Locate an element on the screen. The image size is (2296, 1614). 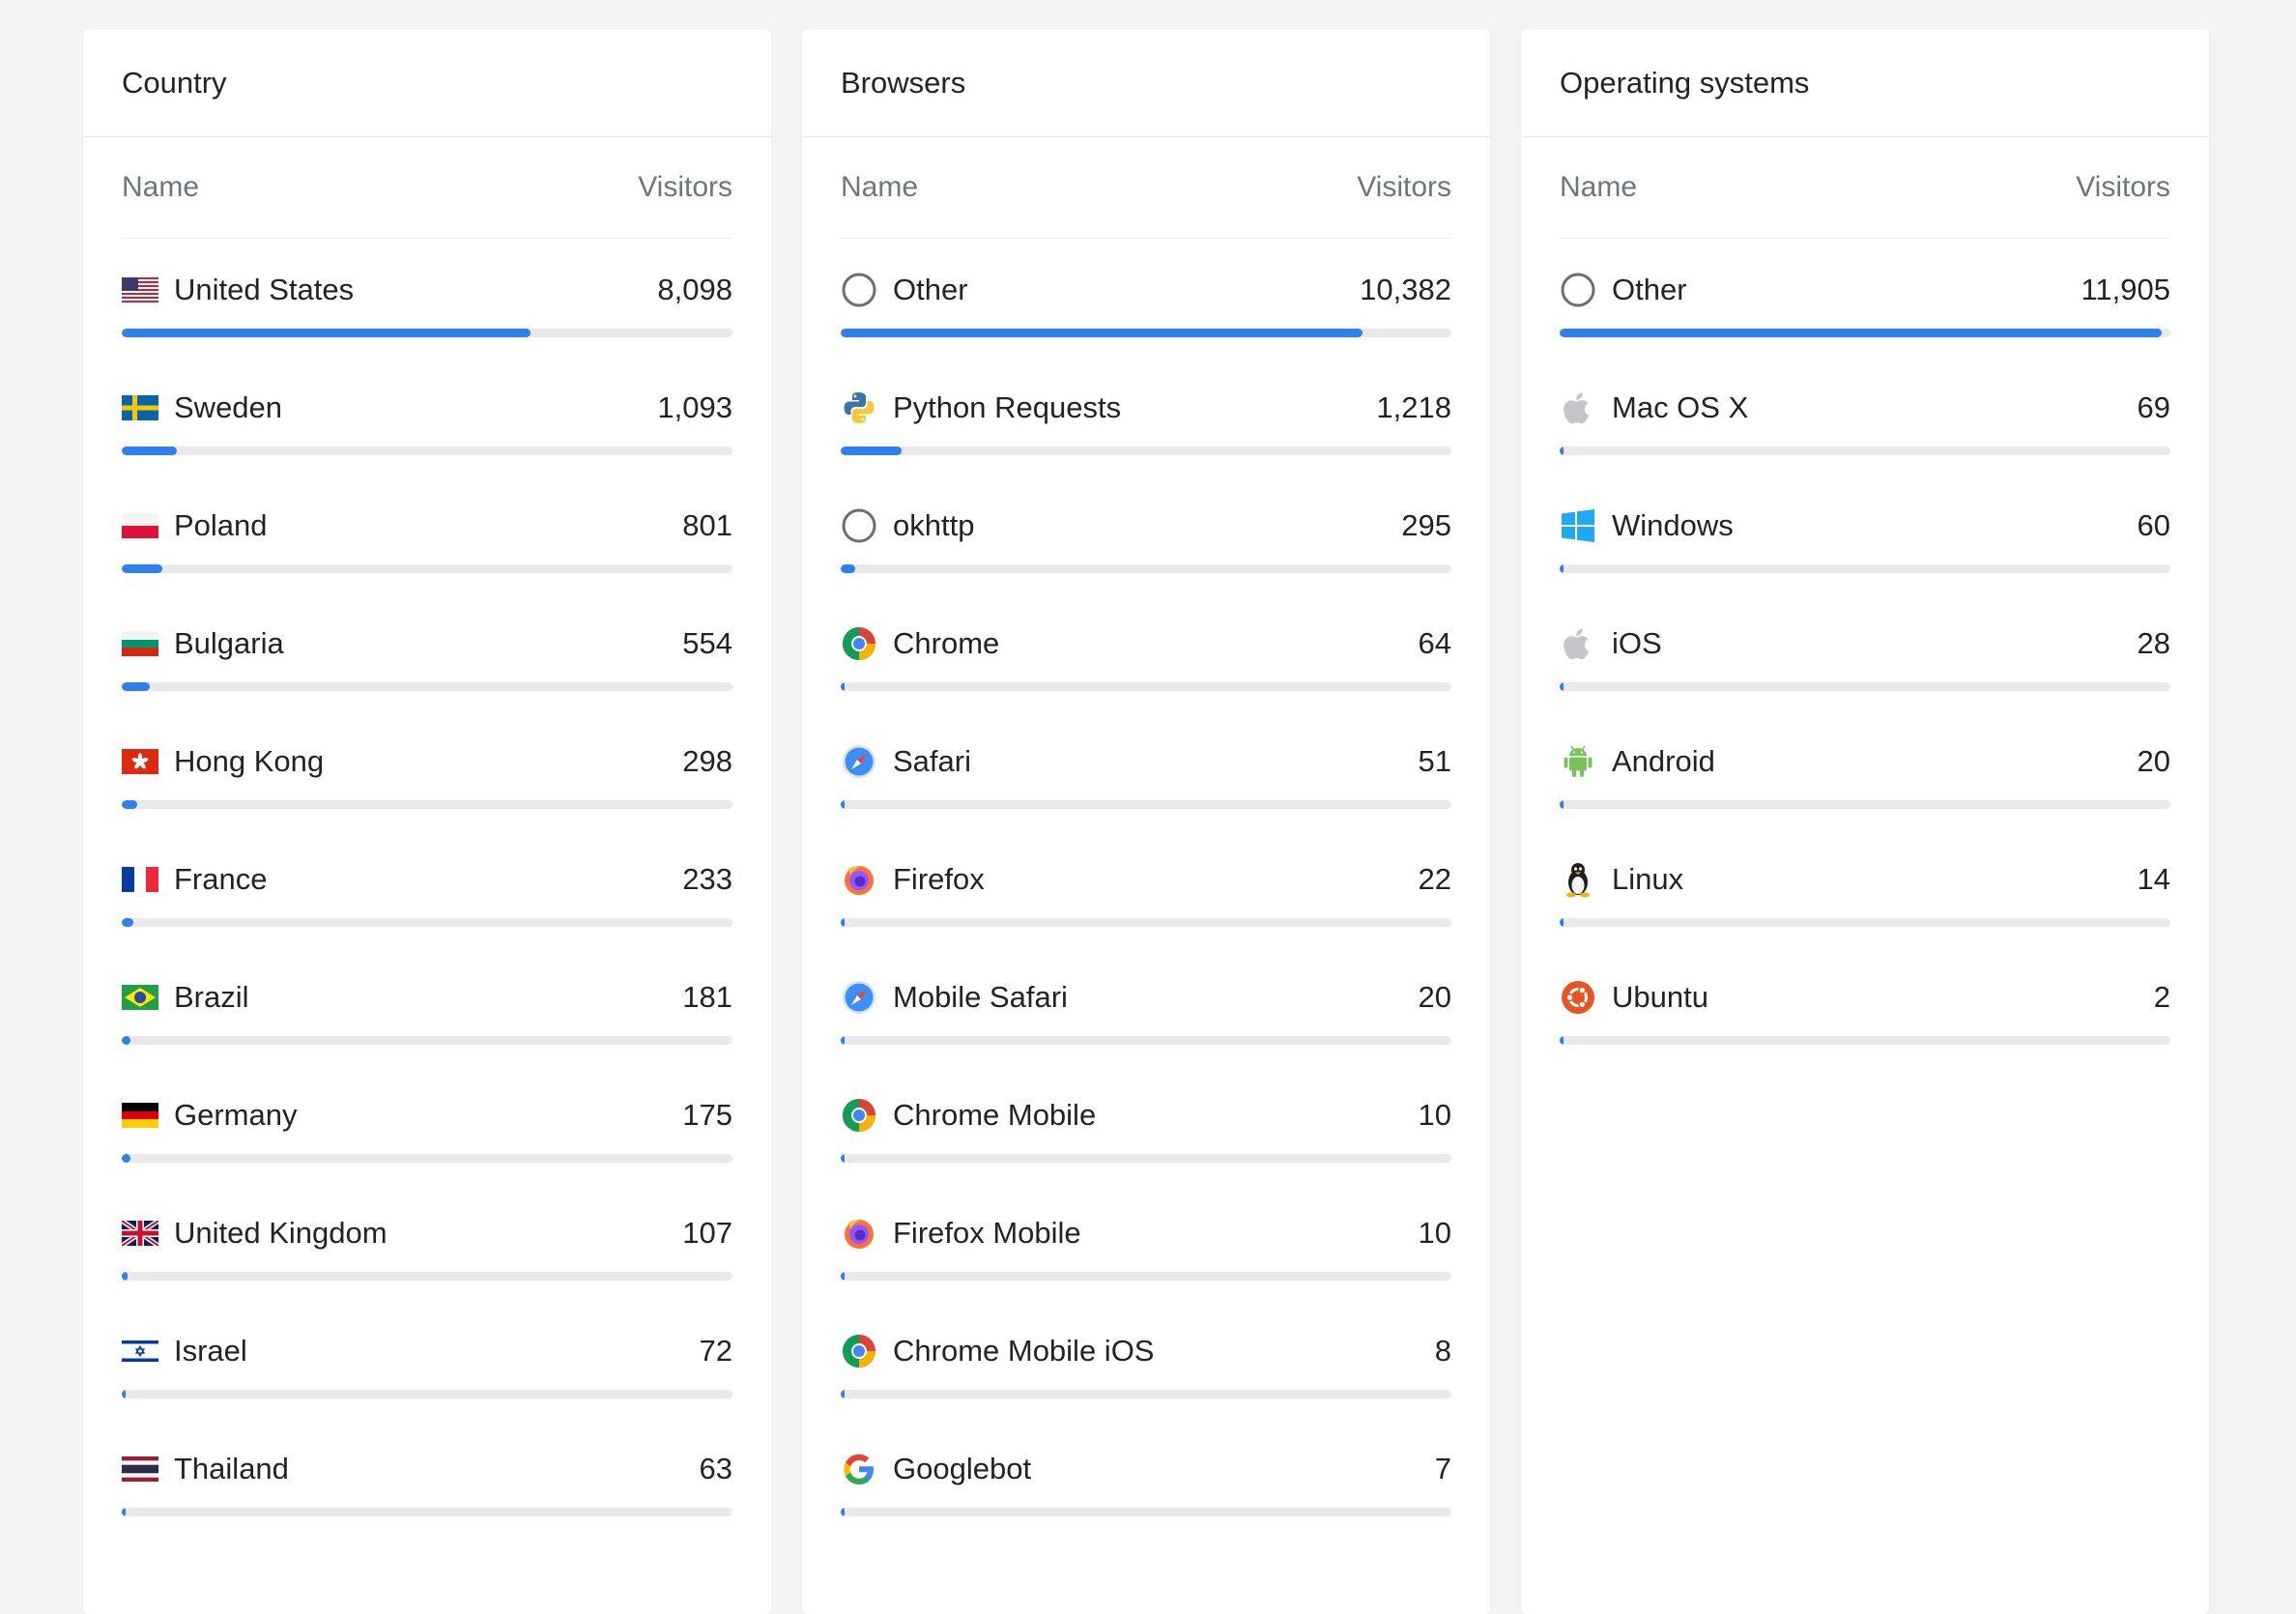
list-item: Bulgaria 554 is located at coordinates (427, 651).